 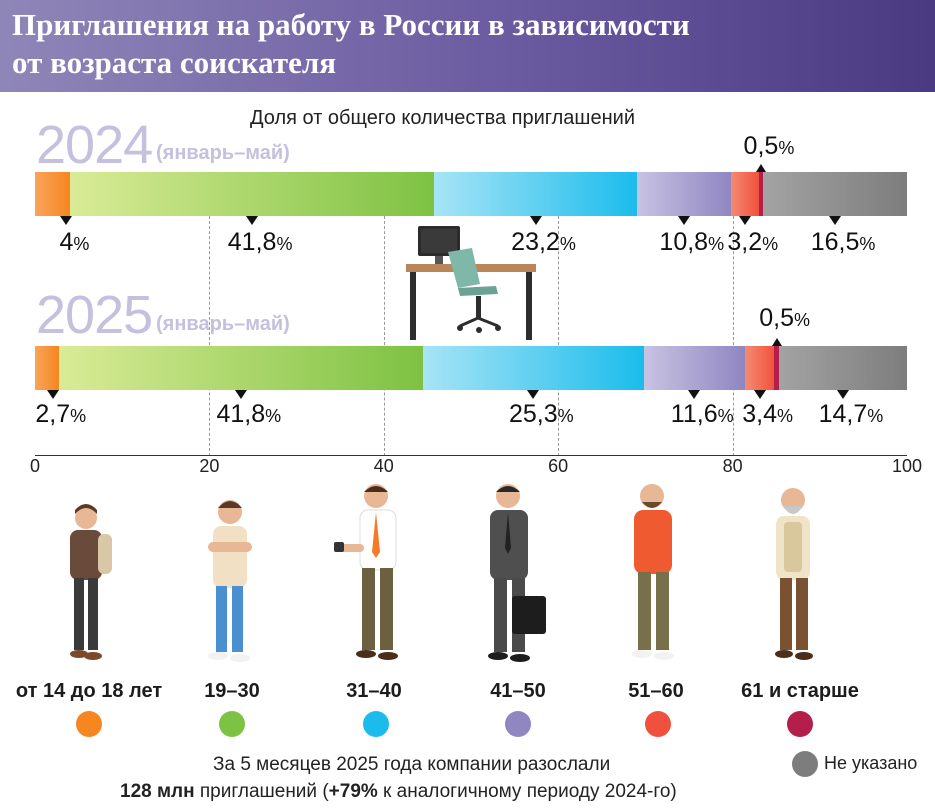 I want to click on age-label-51-60: 51–60, so click(x=656, y=691).